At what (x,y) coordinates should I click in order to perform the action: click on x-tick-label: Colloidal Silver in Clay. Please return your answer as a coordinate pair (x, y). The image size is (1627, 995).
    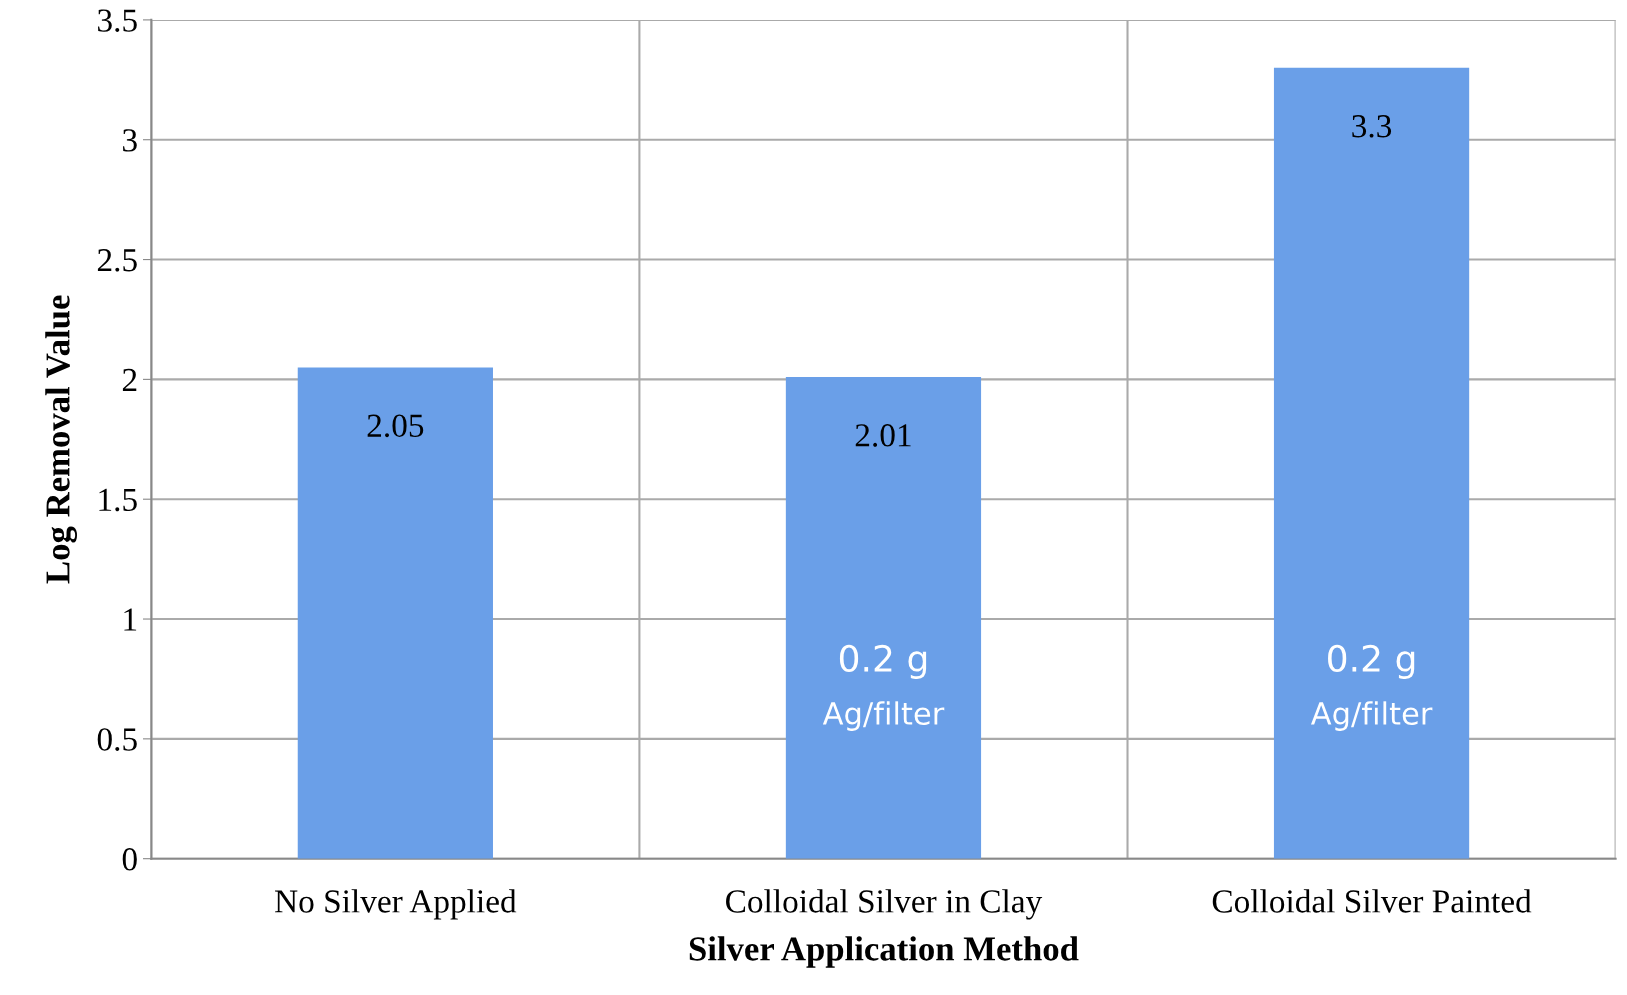
    Looking at the image, I should click on (884, 904).